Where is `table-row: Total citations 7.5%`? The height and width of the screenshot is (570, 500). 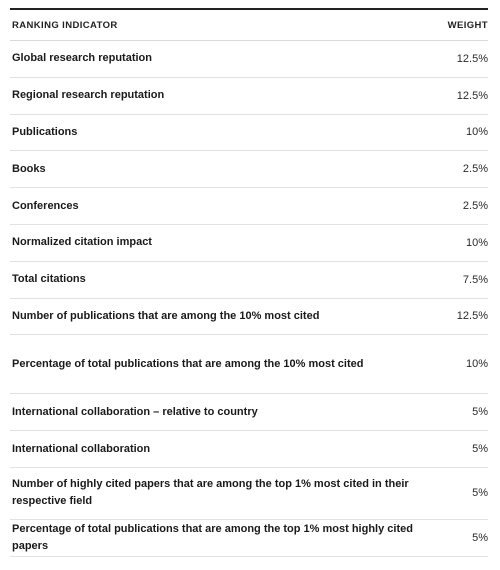 table-row: Total citations 7.5% is located at coordinates (249, 280).